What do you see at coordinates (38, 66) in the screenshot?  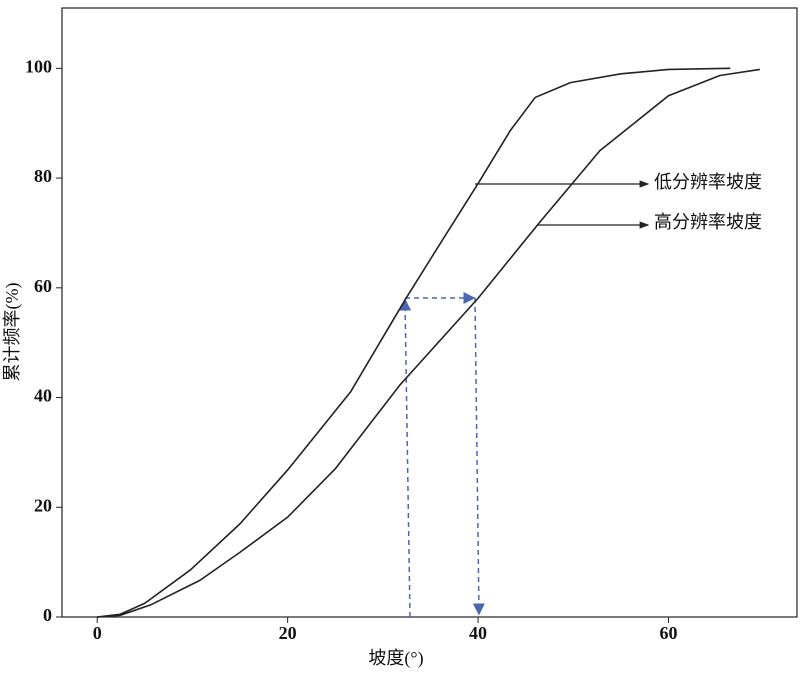 I see `y-tick-label: 100` at bounding box center [38, 66].